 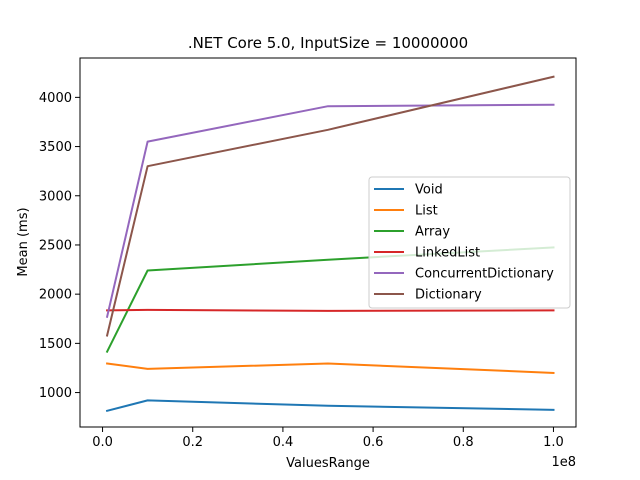 What do you see at coordinates (55, 196) in the screenshot?
I see `y-tick-label: 3000` at bounding box center [55, 196].